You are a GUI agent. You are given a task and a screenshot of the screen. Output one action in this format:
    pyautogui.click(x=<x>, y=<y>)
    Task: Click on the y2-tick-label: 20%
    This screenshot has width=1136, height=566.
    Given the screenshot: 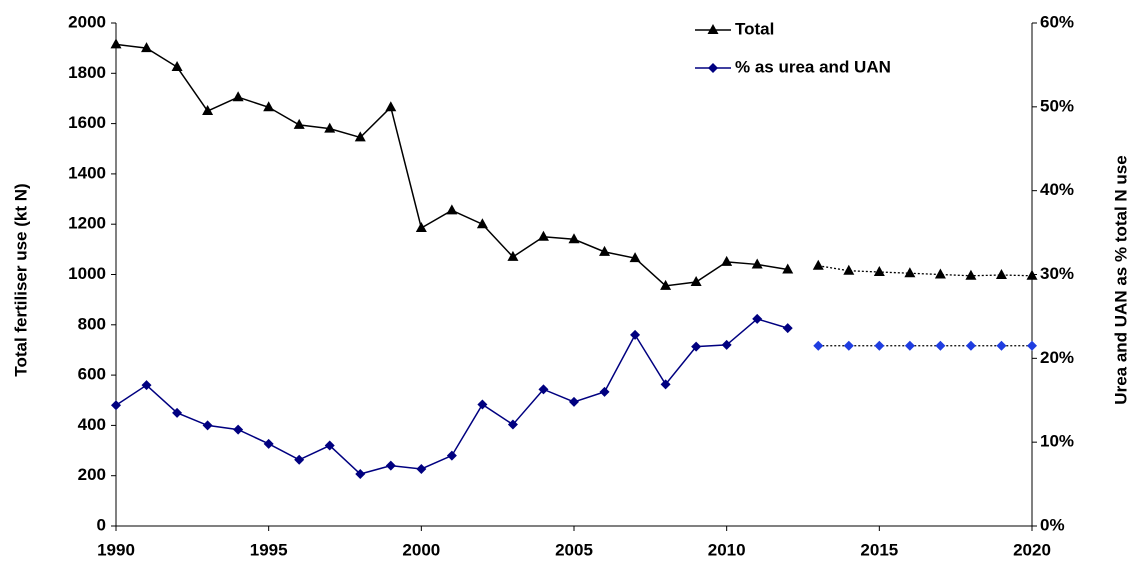 What is the action you would take?
    pyautogui.click(x=1057, y=357)
    